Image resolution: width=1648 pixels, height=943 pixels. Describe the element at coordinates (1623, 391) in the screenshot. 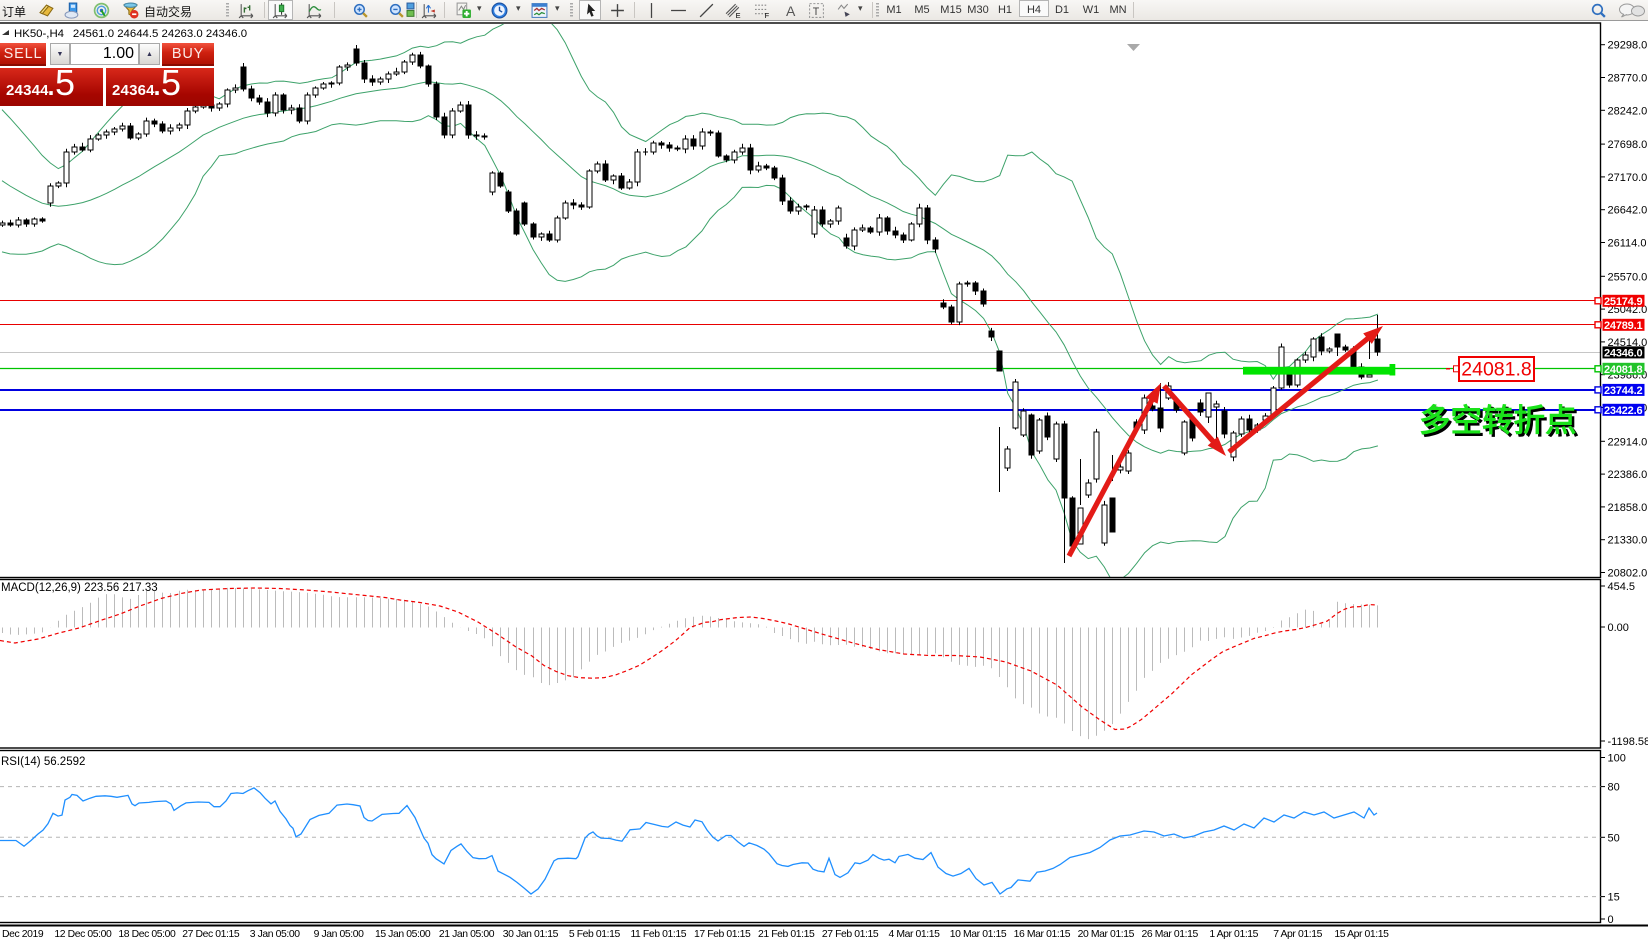

I see `svg-text: 23744.2` at that location.